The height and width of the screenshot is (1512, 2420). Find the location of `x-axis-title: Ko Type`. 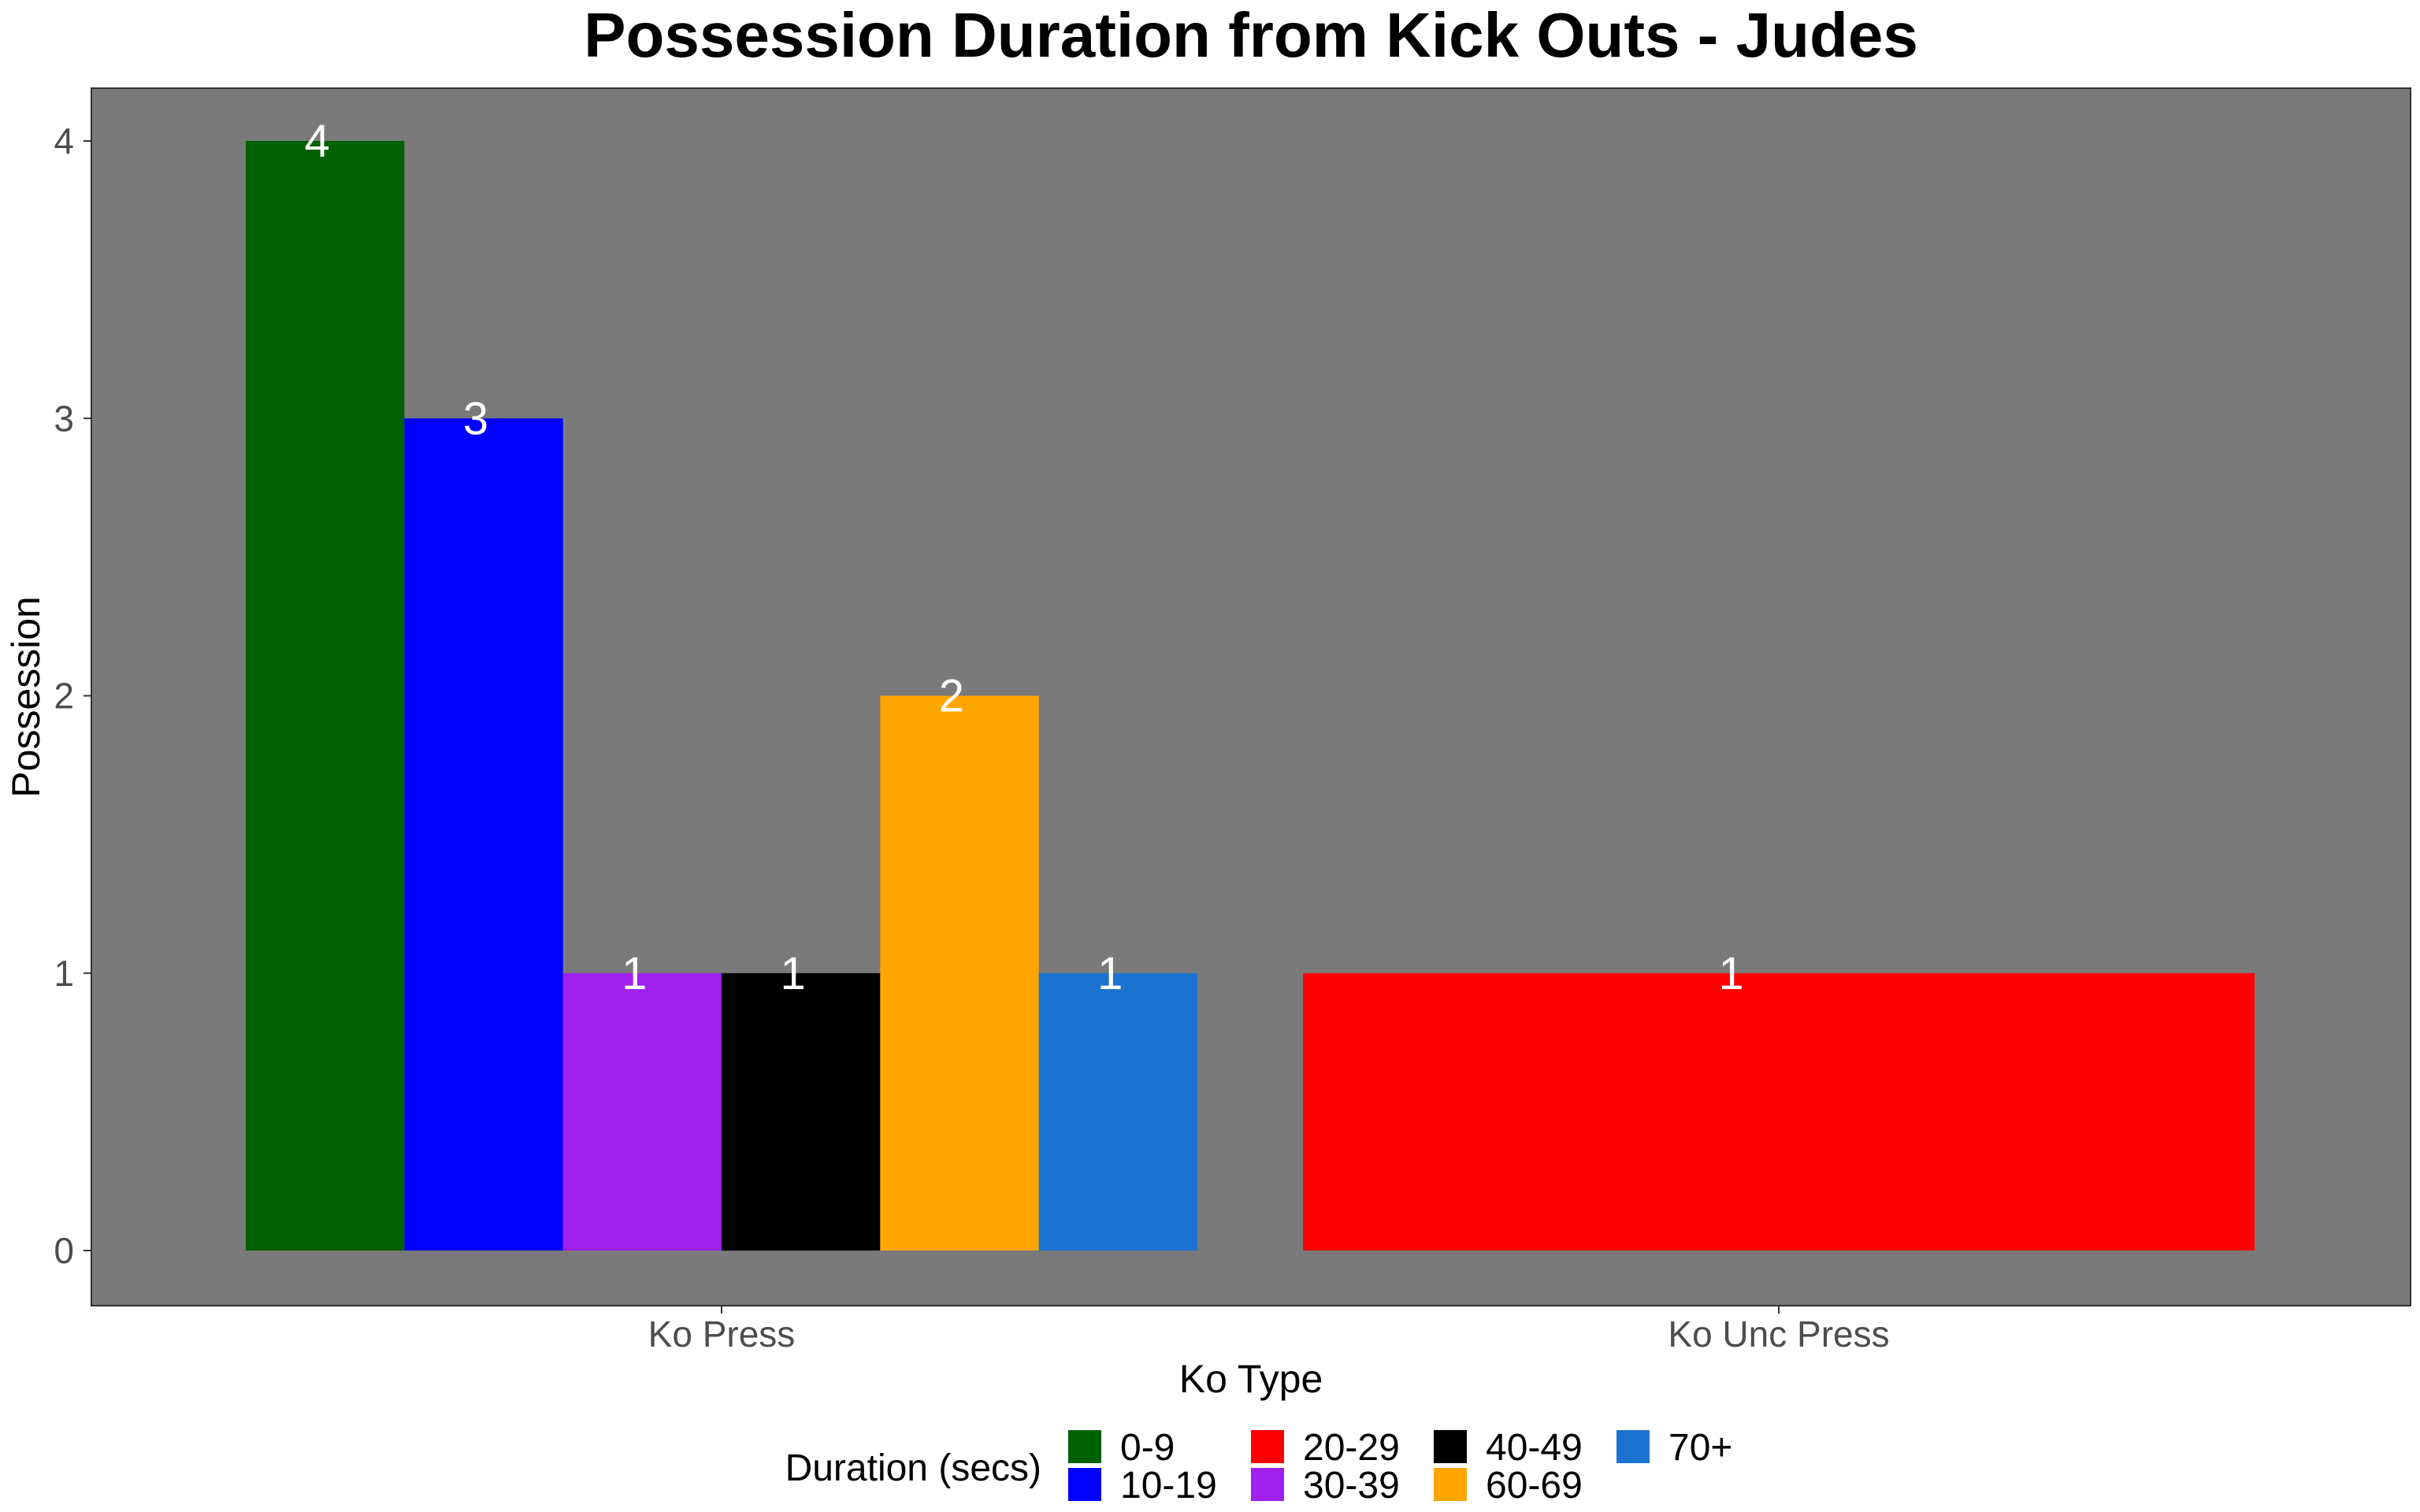

x-axis-title: Ko Type is located at coordinates (1251, 1379).